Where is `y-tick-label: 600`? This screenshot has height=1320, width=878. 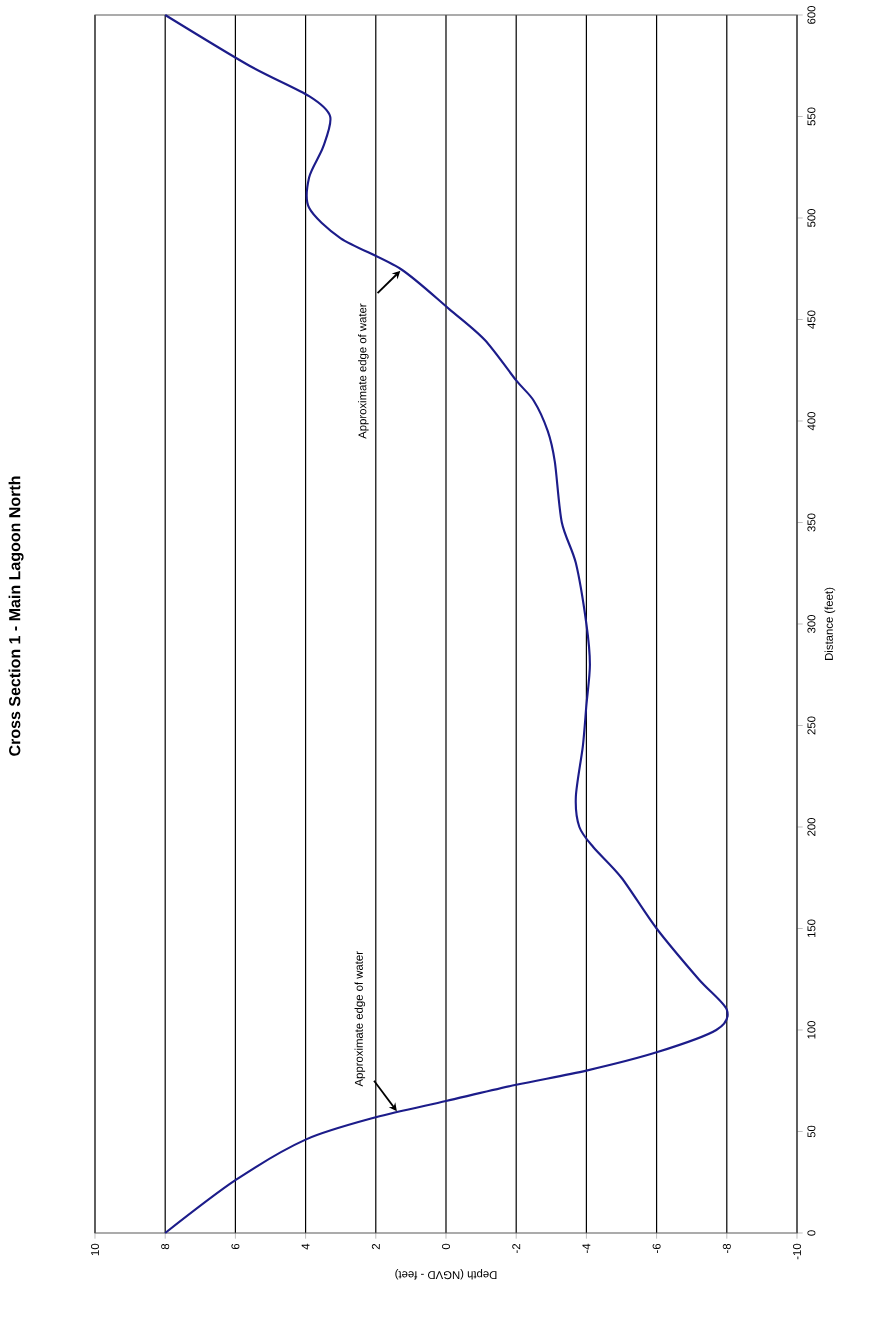
y-tick-label: 600 is located at coordinates (811, 14).